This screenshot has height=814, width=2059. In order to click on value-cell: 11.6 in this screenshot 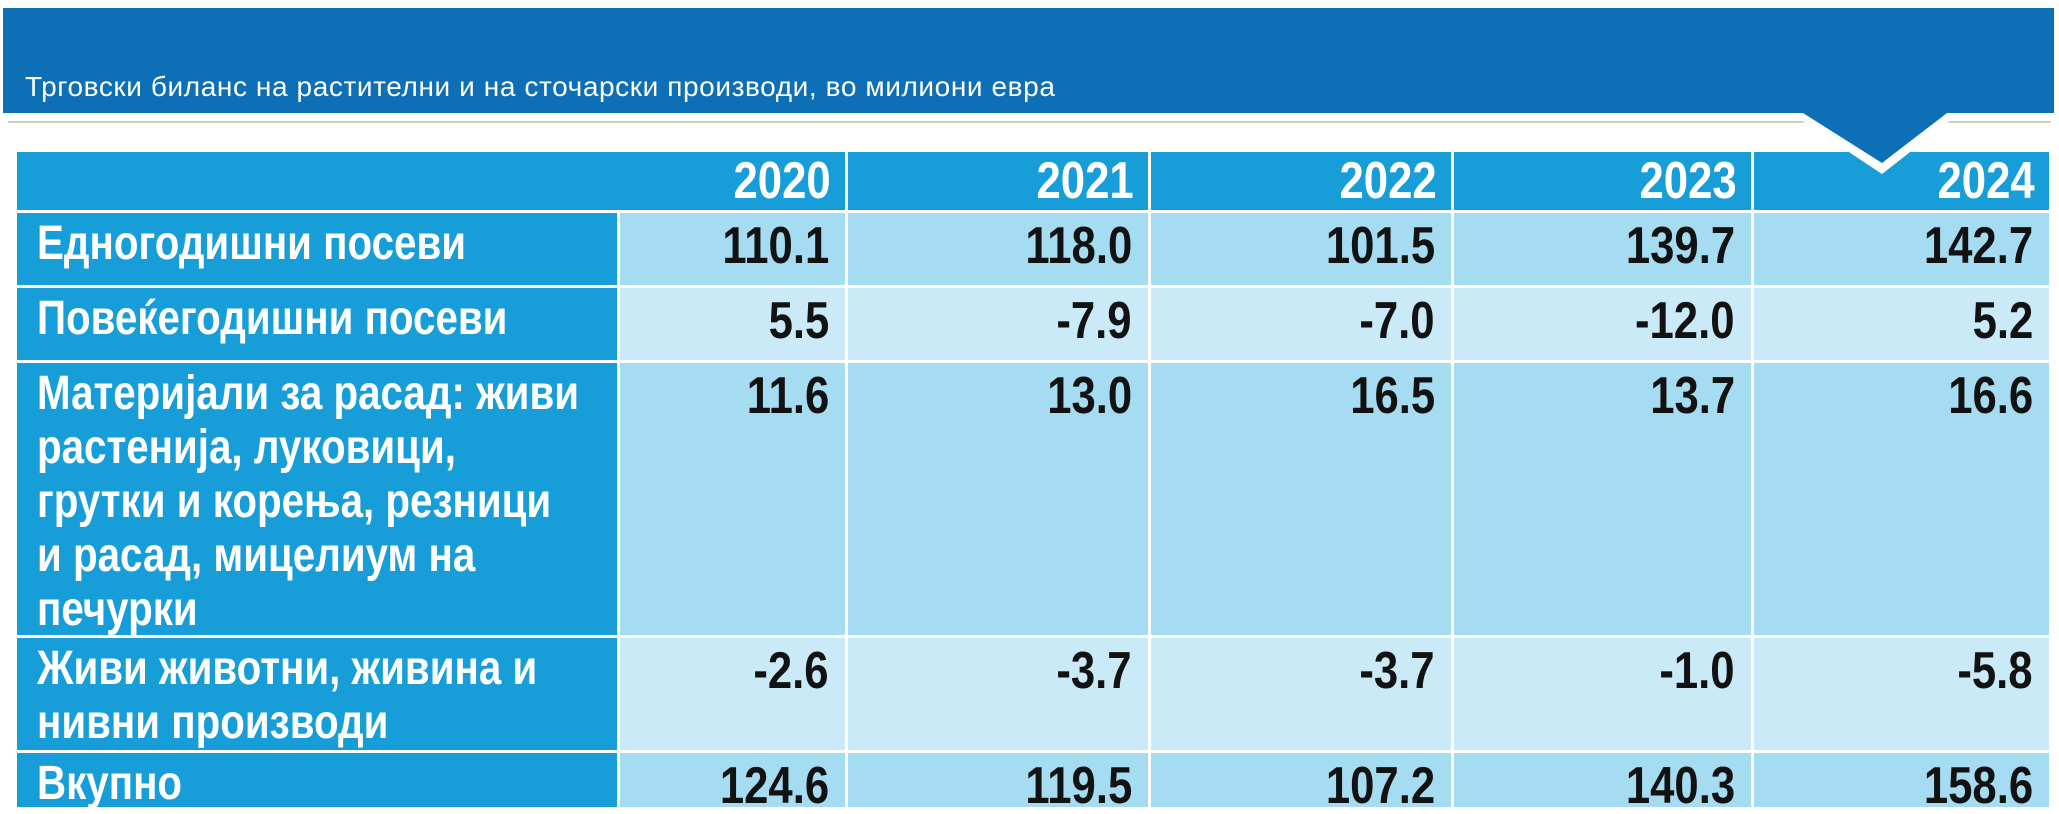, I will do `click(732, 499)`.